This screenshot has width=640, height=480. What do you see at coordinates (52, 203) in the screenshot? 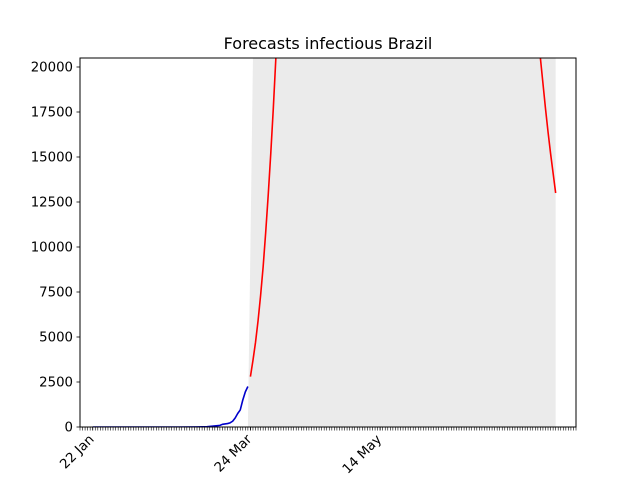
I see `y-tick-label: 12500` at bounding box center [52, 203].